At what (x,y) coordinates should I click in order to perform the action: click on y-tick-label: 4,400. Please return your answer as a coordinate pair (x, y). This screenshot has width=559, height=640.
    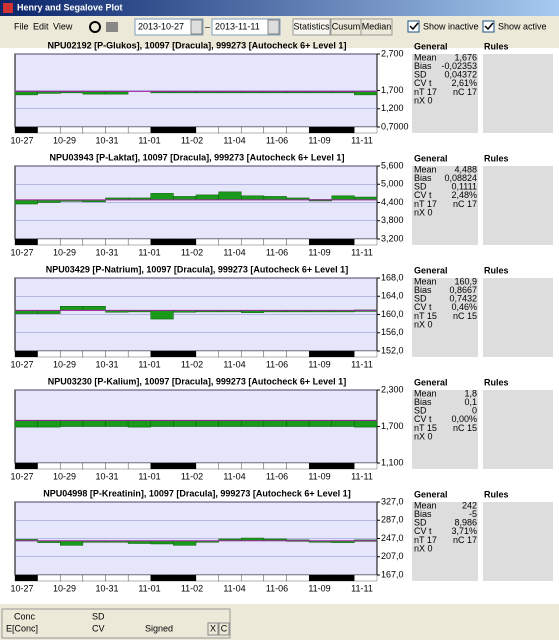
    Looking at the image, I should click on (392, 202).